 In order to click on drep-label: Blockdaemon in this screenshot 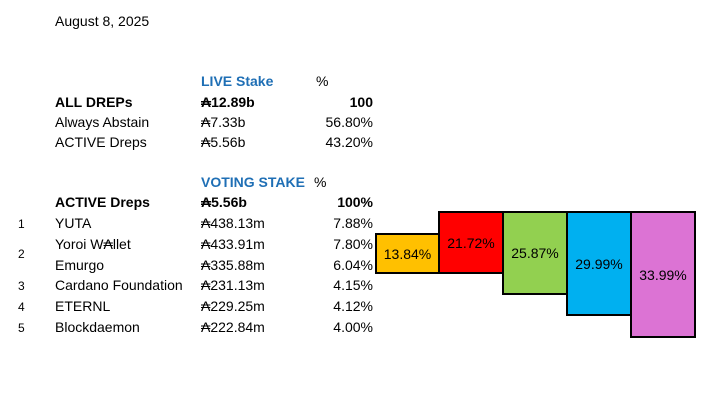, I will do `click(97, 327)`.